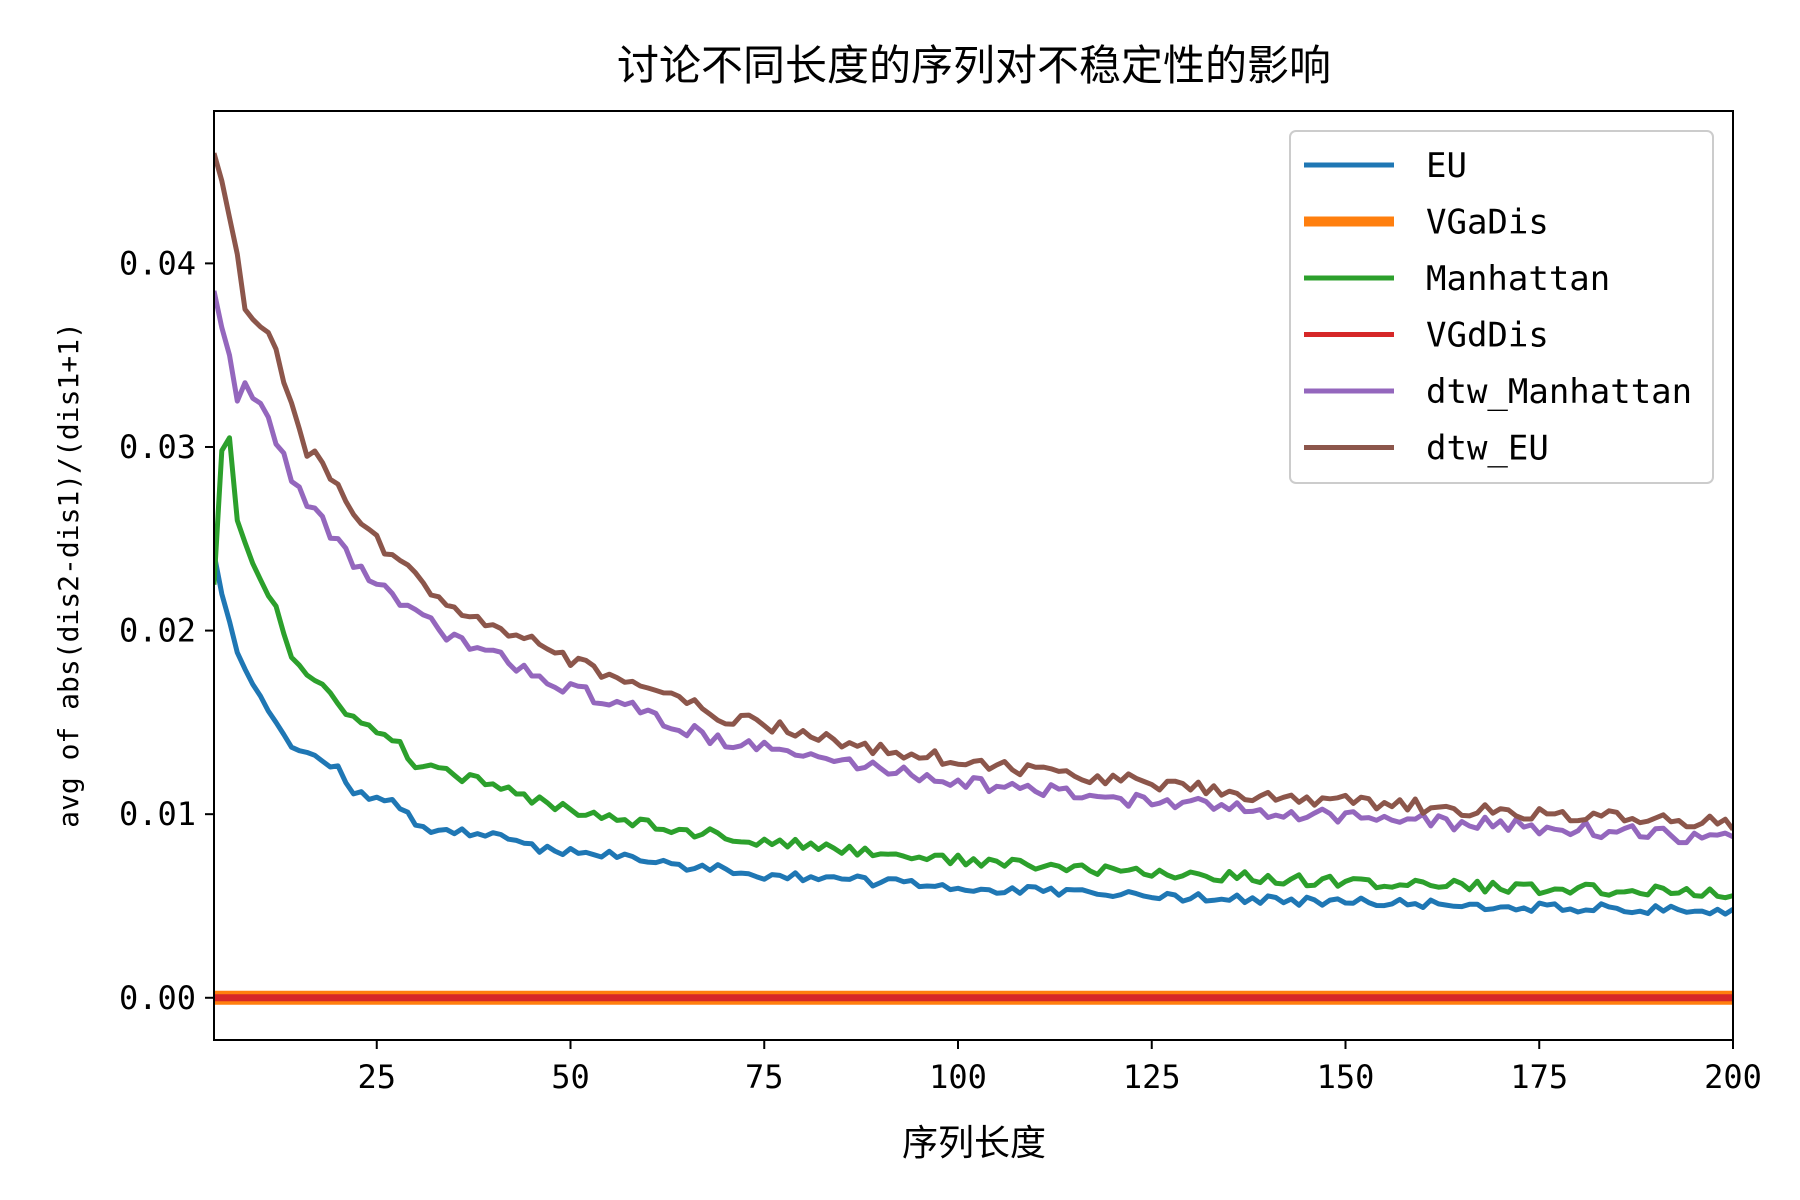 This screenshot has width=1800, height=1200. I want to click on x-tick-label: 150, so click(1346, 1077).